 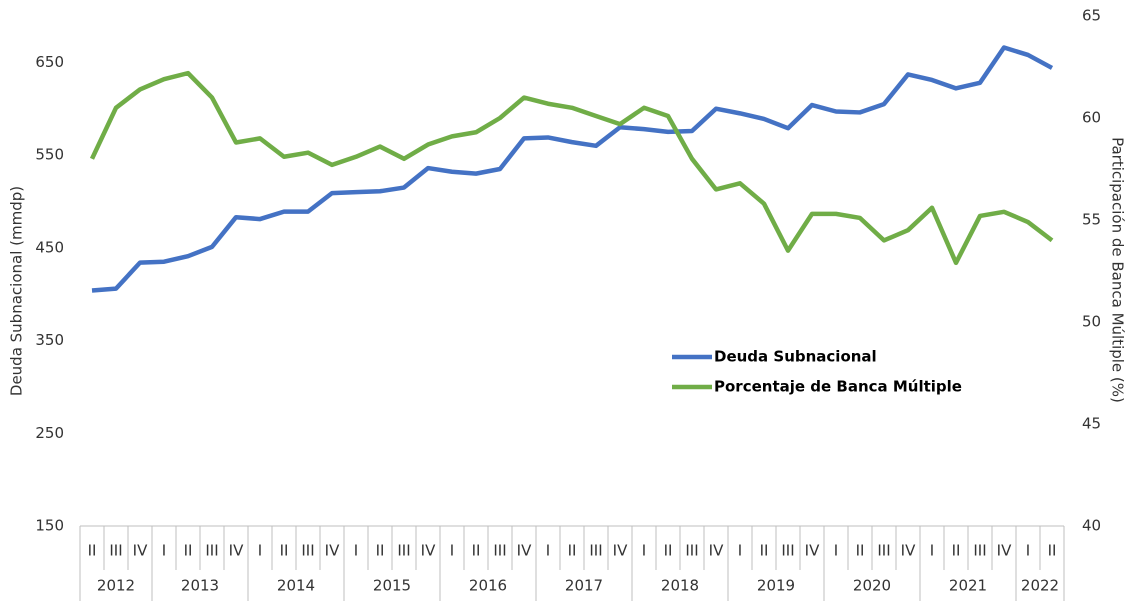 I want to click on legend-label: Deuda Subnacional, so click(x=795, y=357).